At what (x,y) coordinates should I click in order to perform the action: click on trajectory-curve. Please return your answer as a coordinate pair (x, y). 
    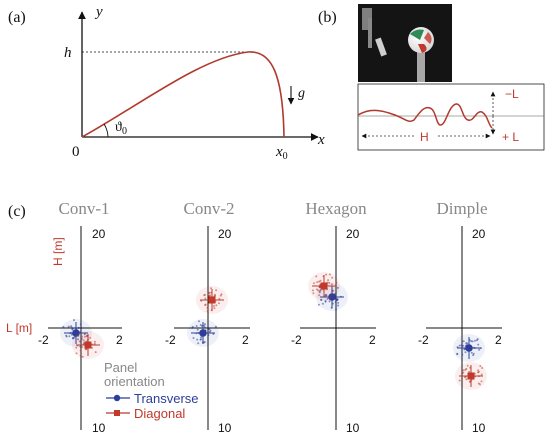
    Looking at the image, I should click on (183, 94).